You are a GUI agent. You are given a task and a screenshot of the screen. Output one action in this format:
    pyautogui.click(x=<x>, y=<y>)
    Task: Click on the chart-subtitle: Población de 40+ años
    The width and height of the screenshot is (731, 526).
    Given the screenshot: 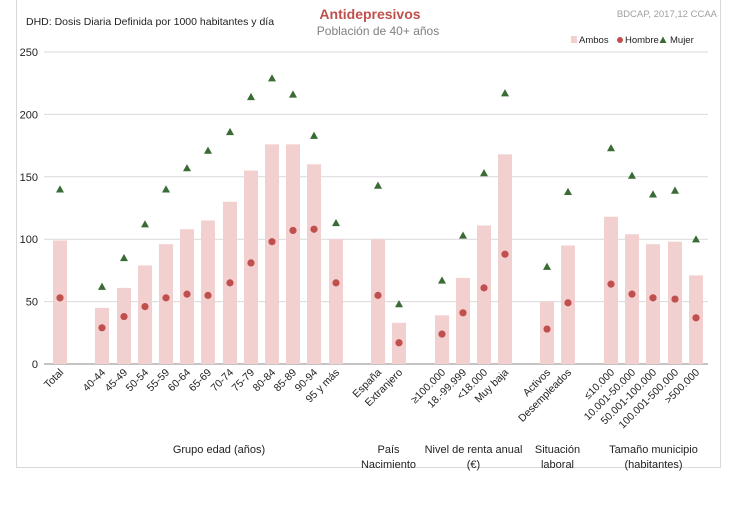 What is the action you would take?
    pyautogui.click(x=378, y=31)
    